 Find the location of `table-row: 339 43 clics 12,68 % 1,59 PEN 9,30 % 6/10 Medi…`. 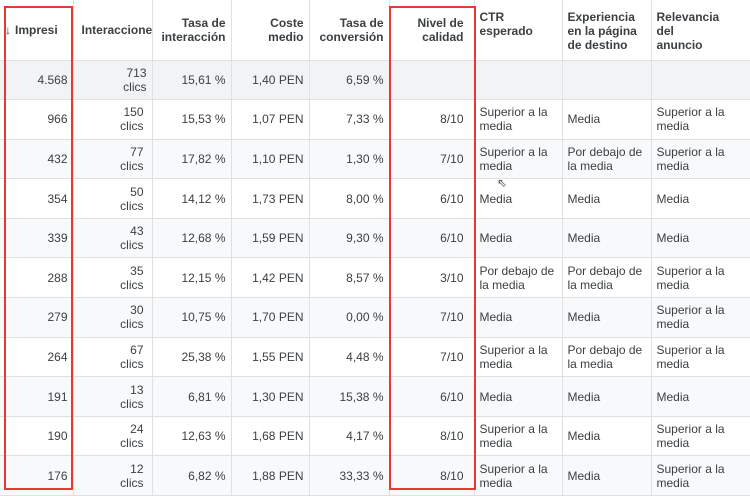

table-row: 339 43 clics 12,68 % 1,59 PEN 9,30 % 6/10 Medi… is located at coordinates (375, 238).